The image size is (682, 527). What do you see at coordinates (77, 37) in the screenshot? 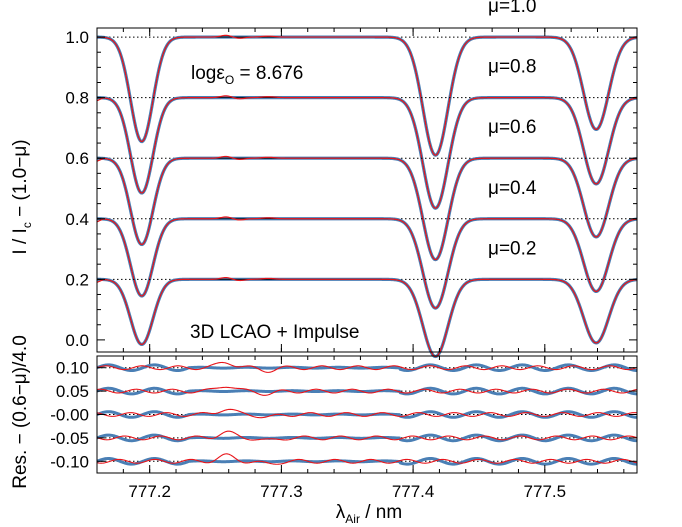
I see `top-y-tick-label: 1.0` at bounding box center [77, 37].